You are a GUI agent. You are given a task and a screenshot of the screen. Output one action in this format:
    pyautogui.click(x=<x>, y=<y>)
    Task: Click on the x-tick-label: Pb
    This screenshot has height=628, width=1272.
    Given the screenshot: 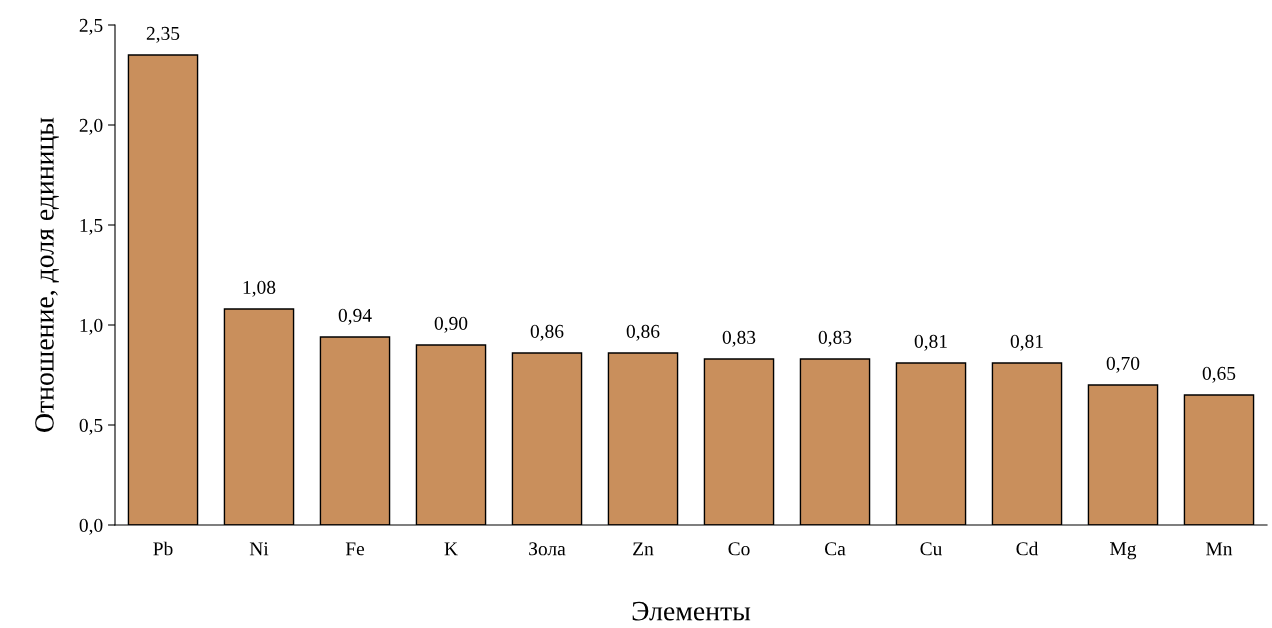 What is the action you would take?
    pyautogui.click(x=163, y=548)
    